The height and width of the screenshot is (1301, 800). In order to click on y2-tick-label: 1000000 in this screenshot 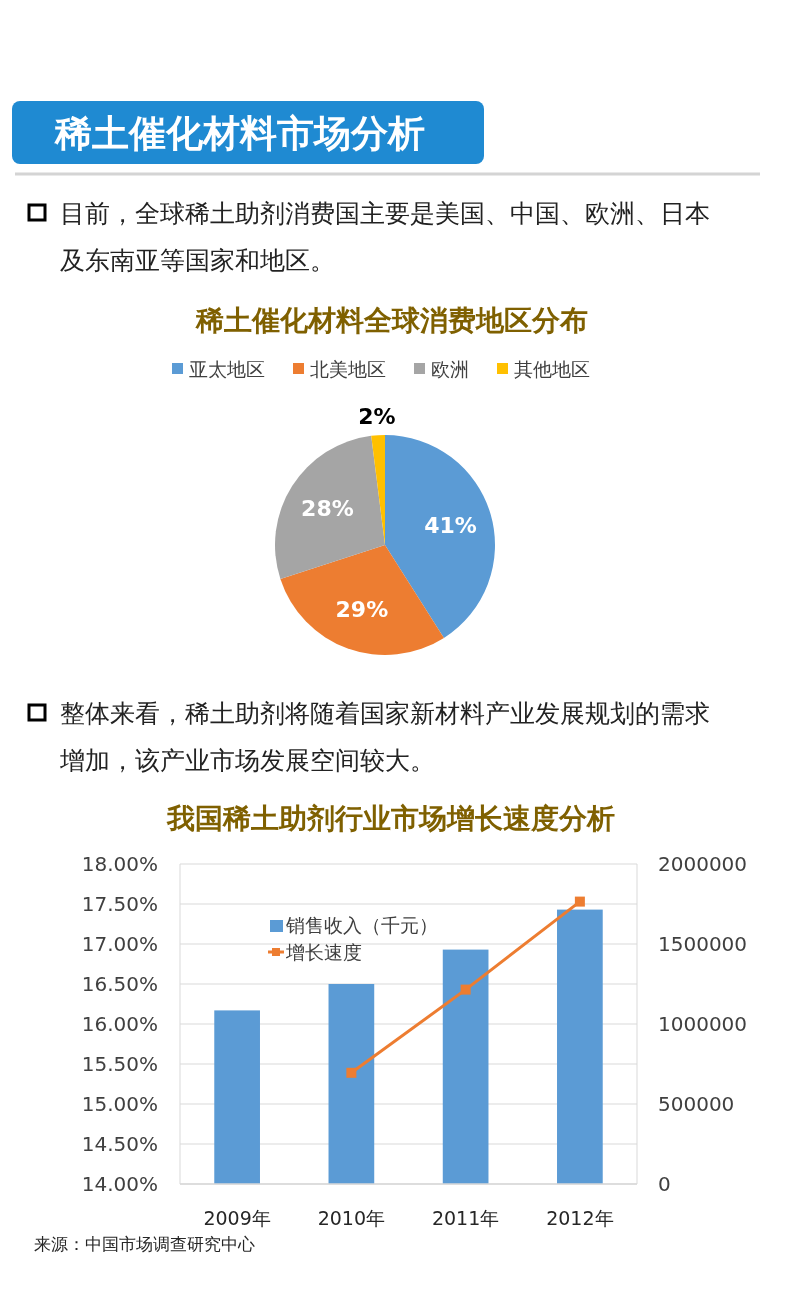, I will do `click(703, 1024)`.